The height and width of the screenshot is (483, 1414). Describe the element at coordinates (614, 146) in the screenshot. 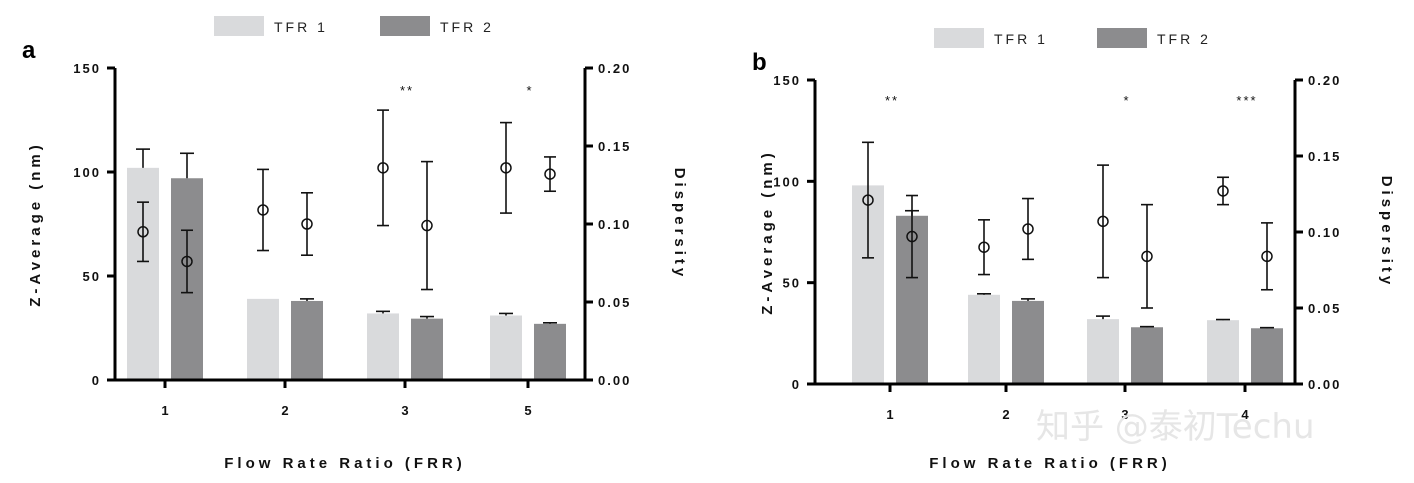

I see `panel-a-y2-tick-label-0.15: 0.15` at that location.